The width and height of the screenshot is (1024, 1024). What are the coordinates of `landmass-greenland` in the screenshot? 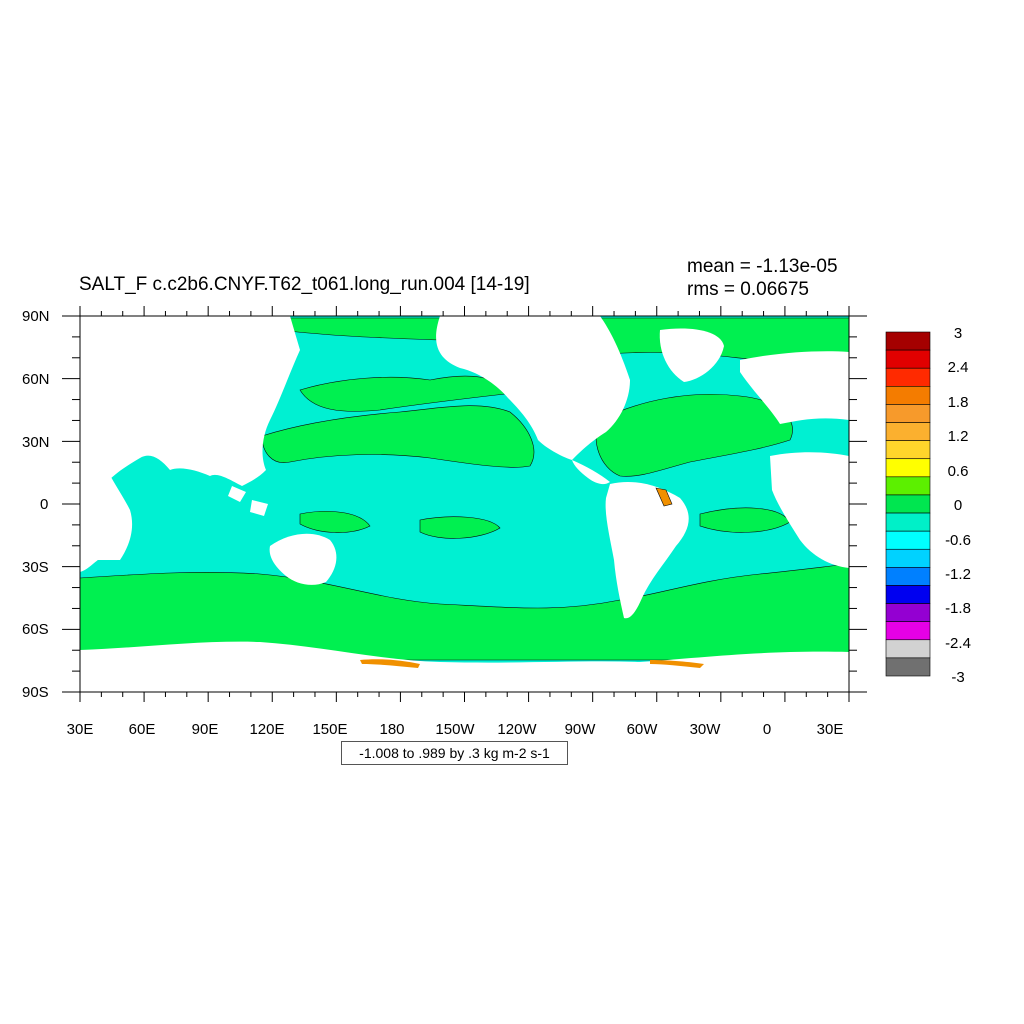 It's located at (691, 355).